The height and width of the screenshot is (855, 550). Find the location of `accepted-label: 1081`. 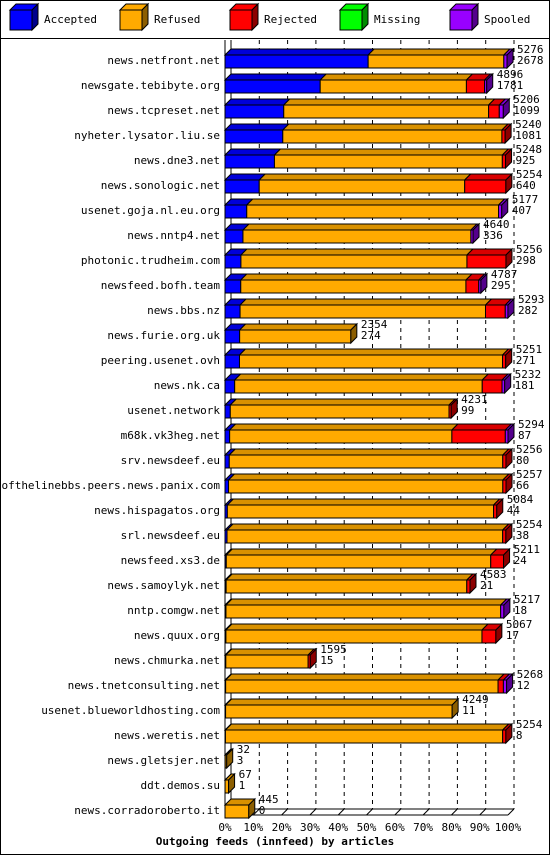

accepted-label: 1081 is located at coordinates (528, 135).